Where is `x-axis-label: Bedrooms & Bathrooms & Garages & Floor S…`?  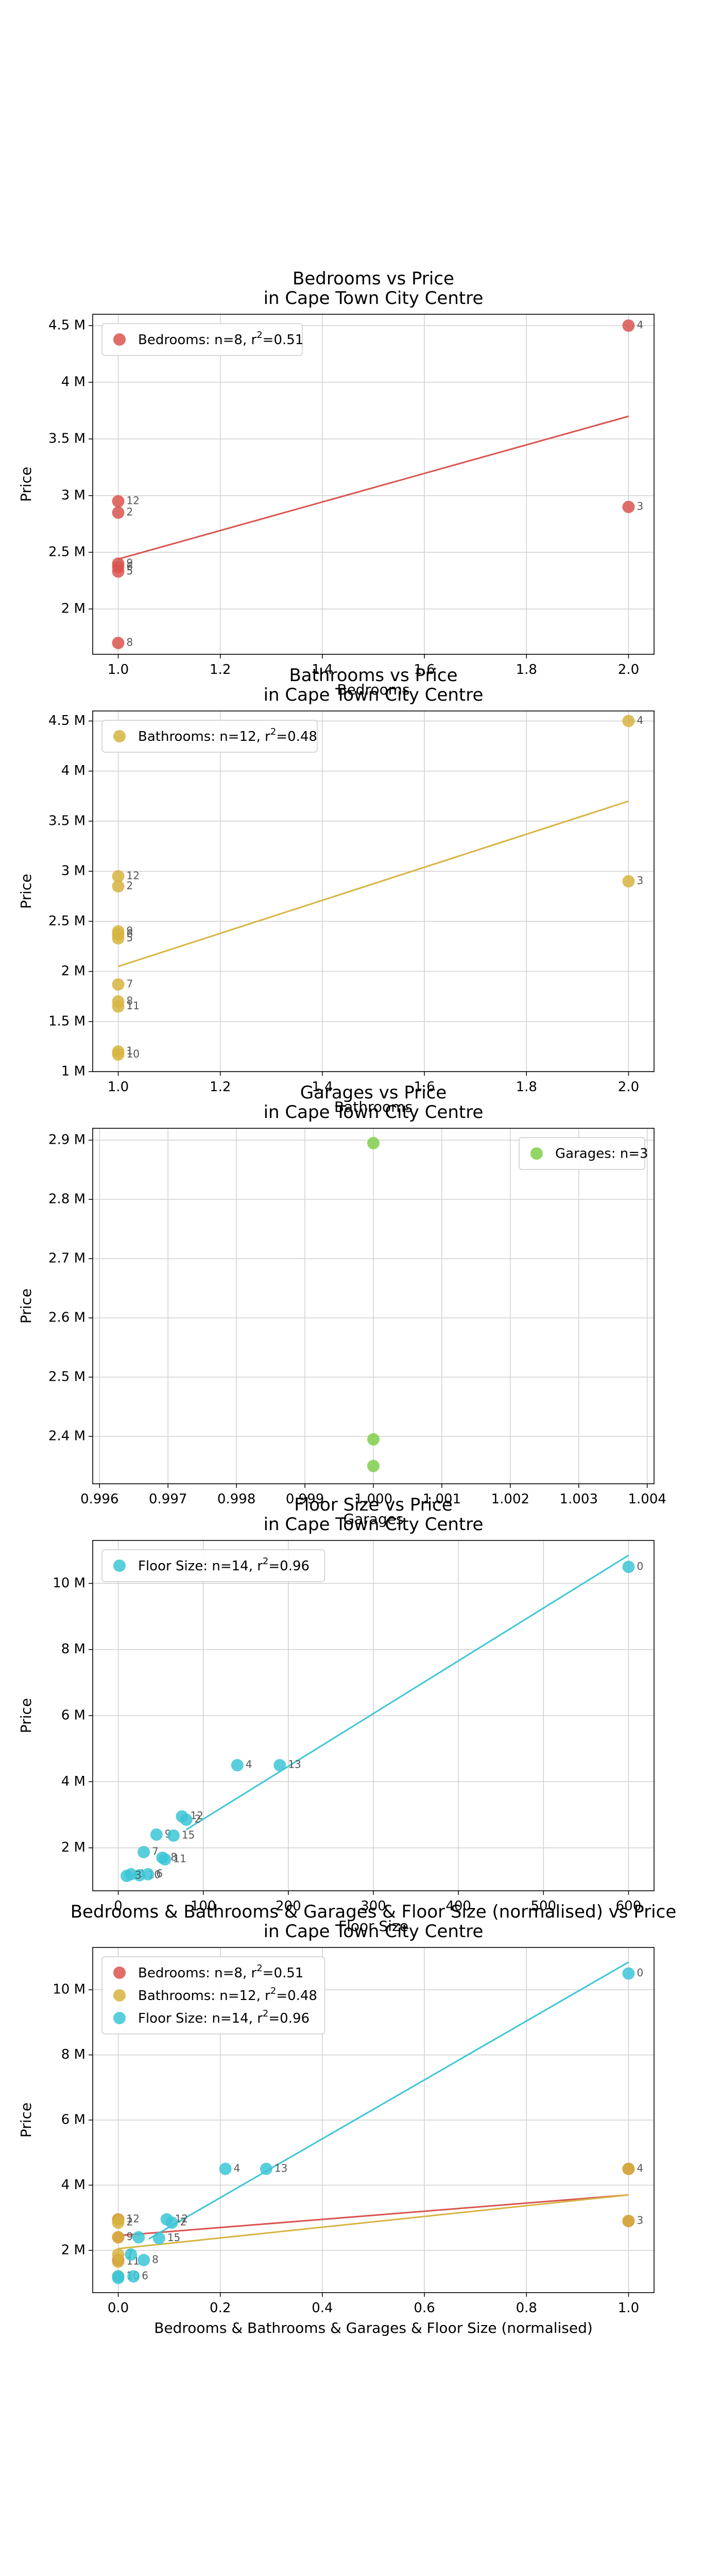 x-axis-label: Bedrooms & Bathrooms & Garages & Floor S… is located at coordinates (374, 2327).